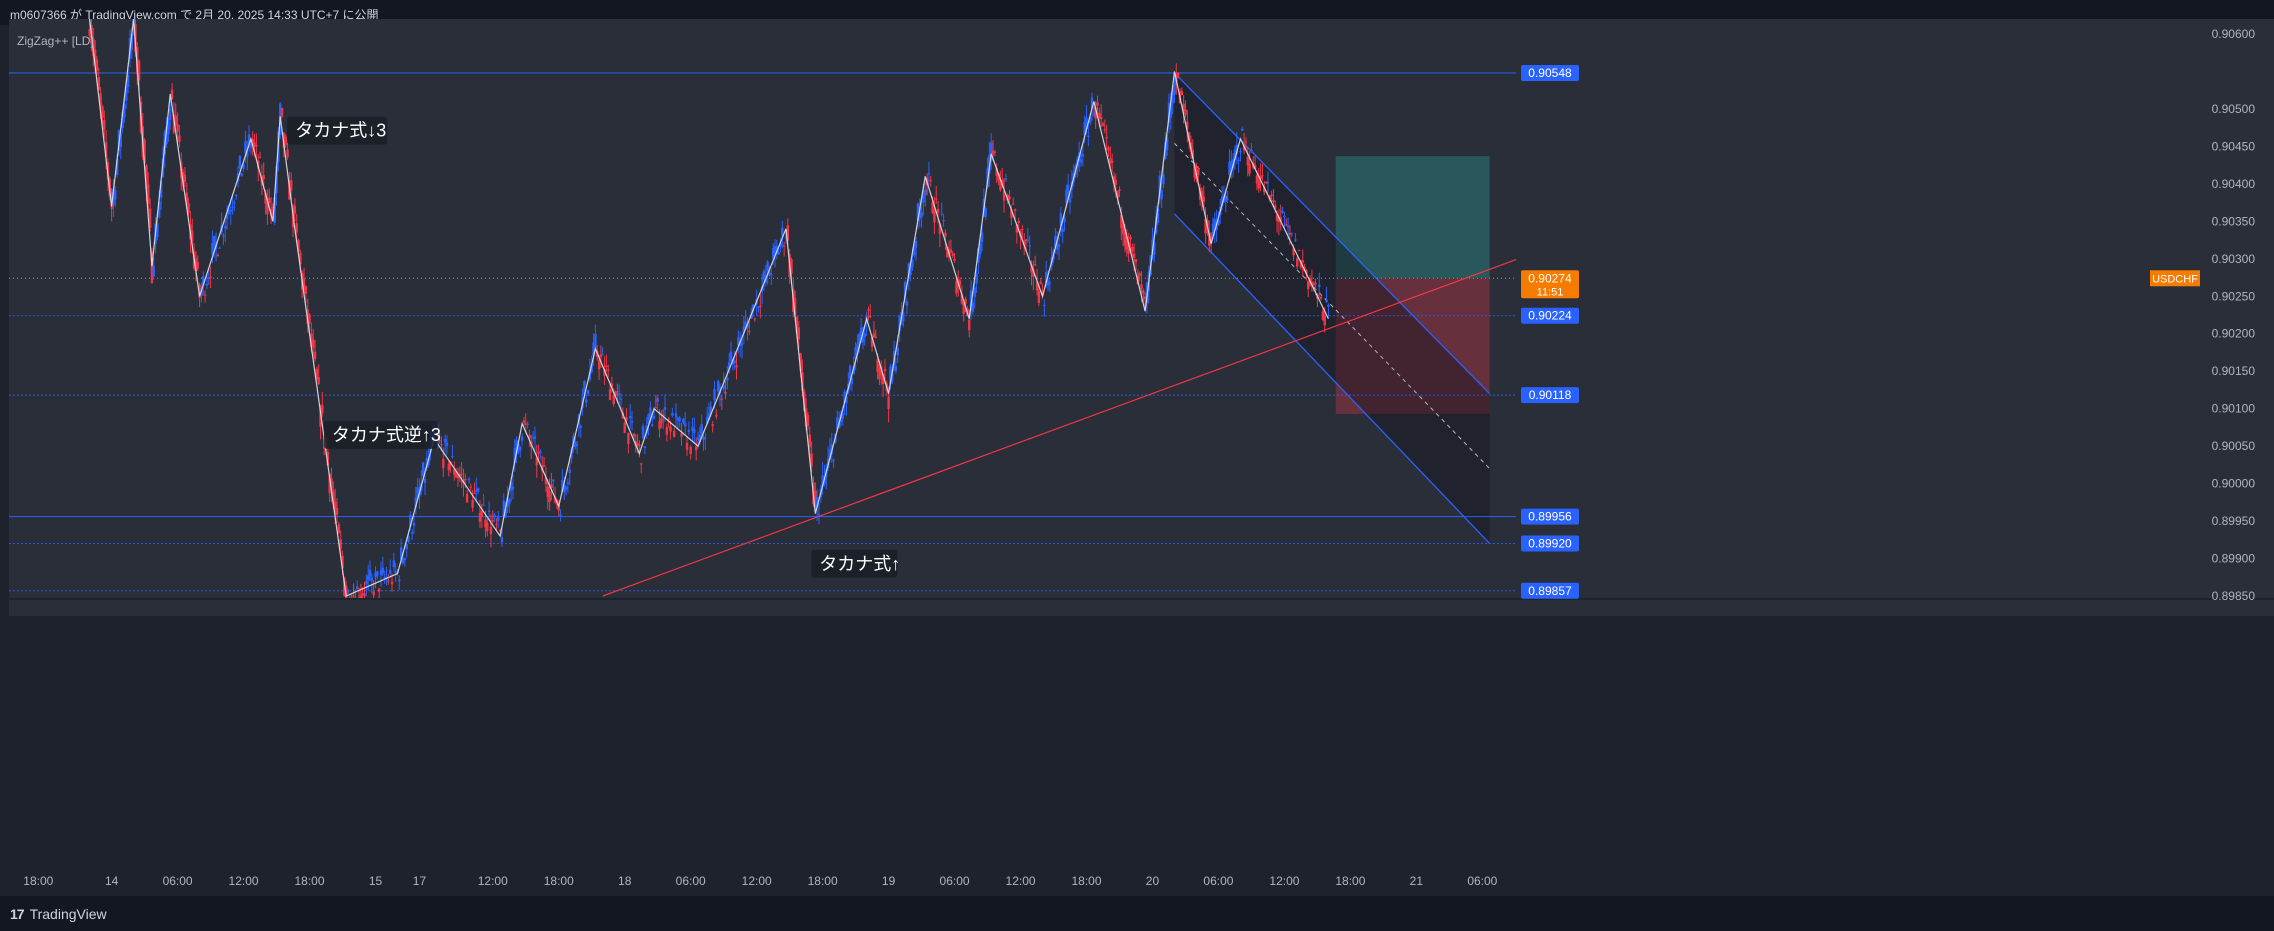 The height and width of the screenshot is (931, 2274). What do you see at coordinates (58, 914) in the screenshot?
I see `tradingview-logo: 17 TradingView` at bounding box center [58, 914].